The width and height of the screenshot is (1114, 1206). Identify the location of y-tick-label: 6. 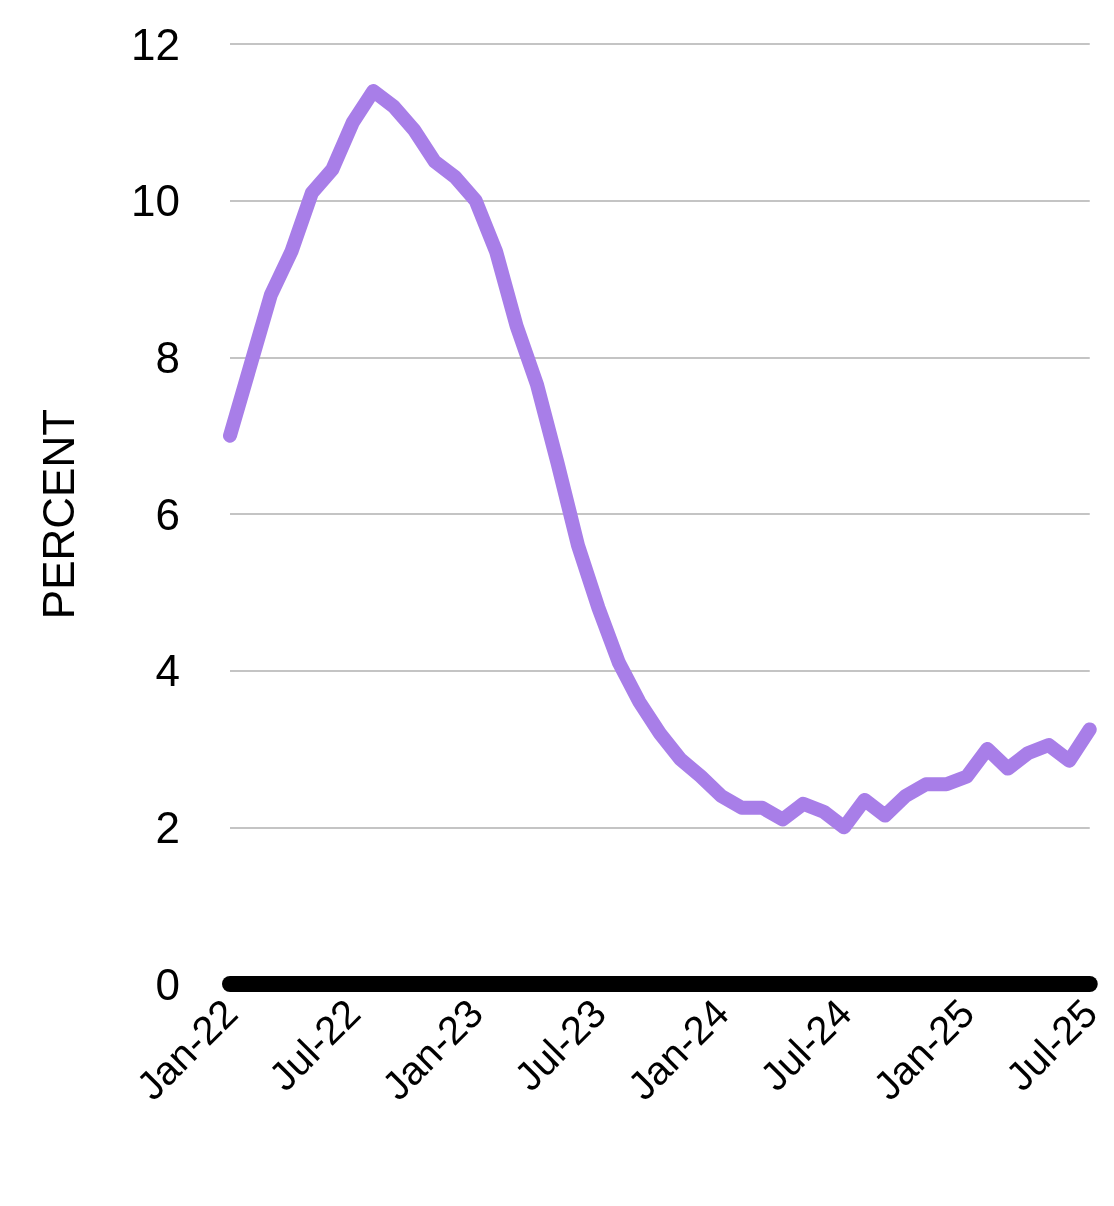
(167, 514).